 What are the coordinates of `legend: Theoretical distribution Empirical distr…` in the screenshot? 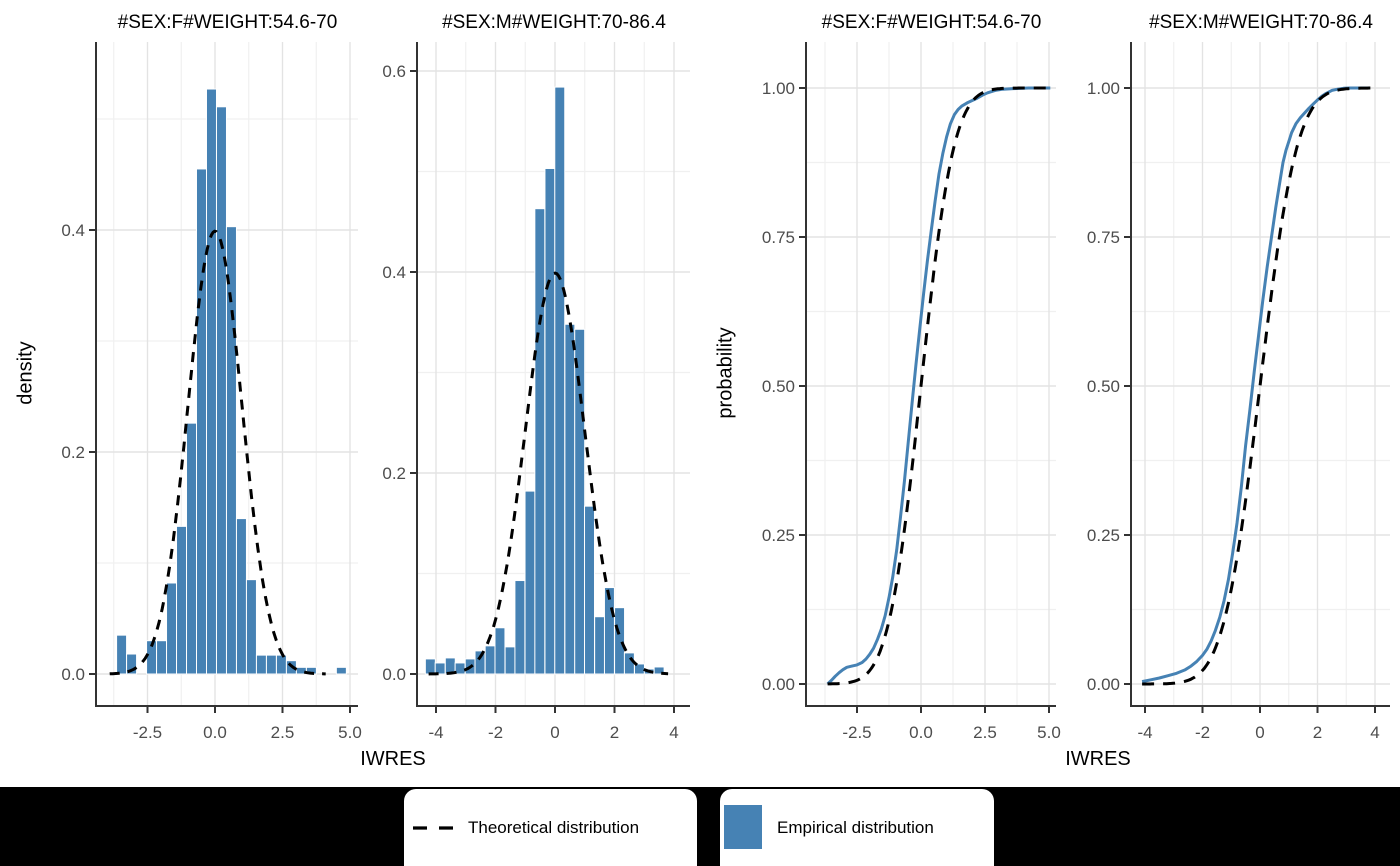 It's located at (700, 826).